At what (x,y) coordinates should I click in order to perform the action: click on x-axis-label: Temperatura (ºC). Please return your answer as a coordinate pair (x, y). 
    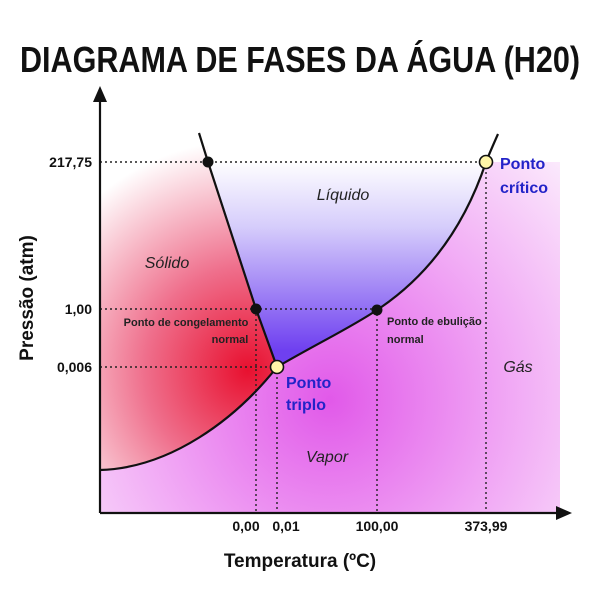
    Looking at the image, I should click on (300, 561).